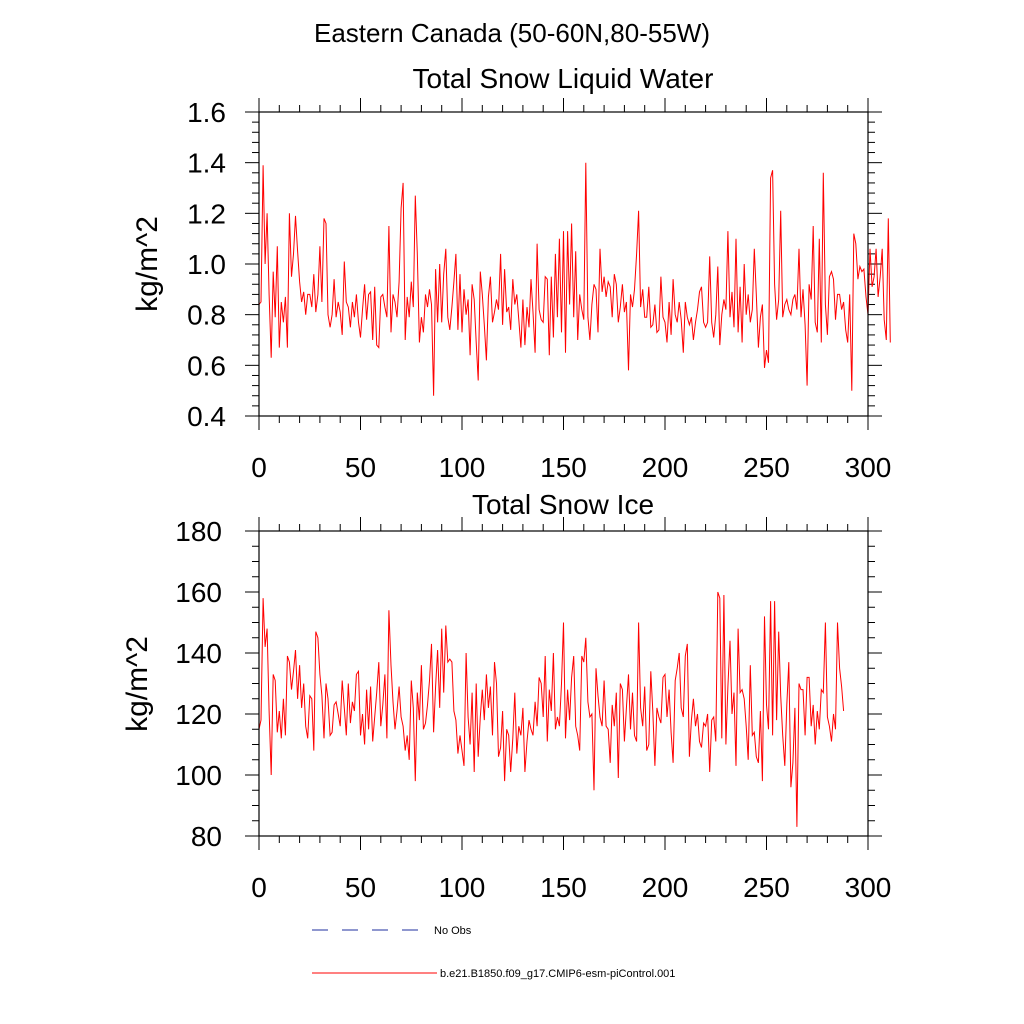 This screenshot has height=1024, width=1024. Describe the element at coordinates (198, 531) in the screenshot. I see `y-tick-label: 180` at that location.